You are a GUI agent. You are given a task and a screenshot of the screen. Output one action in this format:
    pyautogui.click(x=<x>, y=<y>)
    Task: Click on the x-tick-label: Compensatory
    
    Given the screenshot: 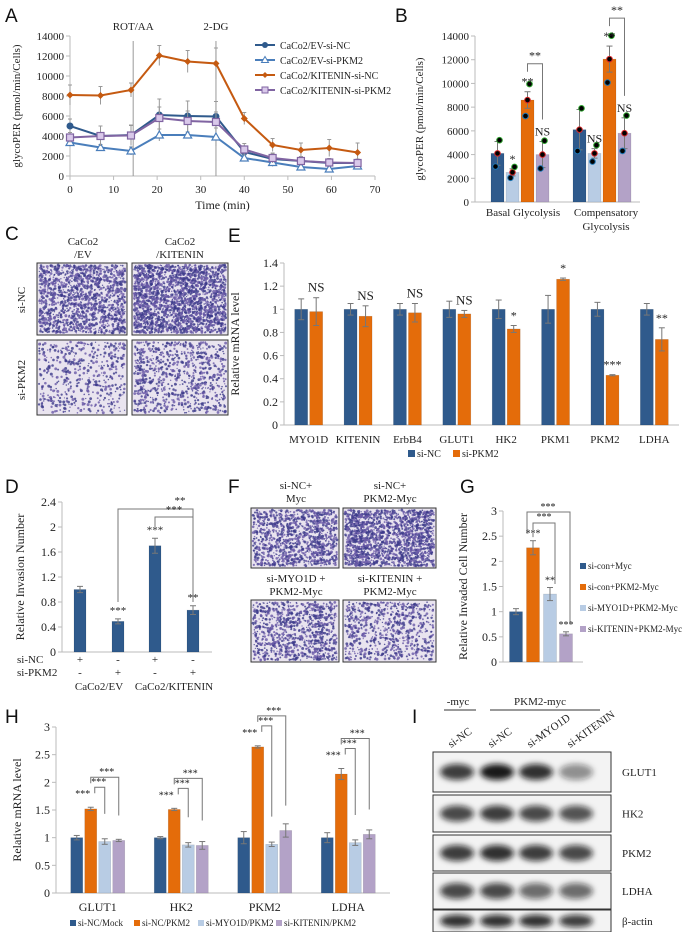 What is the action you would take?
    pyautogui.click(x=606, y=213)
    